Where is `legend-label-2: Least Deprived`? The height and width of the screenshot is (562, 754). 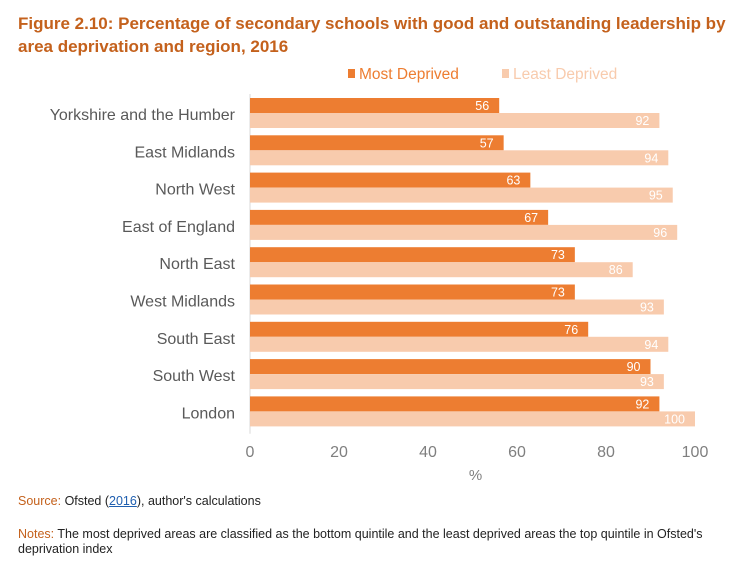
legend-label-2: Least Deprived is located at coordinates (565, 74).